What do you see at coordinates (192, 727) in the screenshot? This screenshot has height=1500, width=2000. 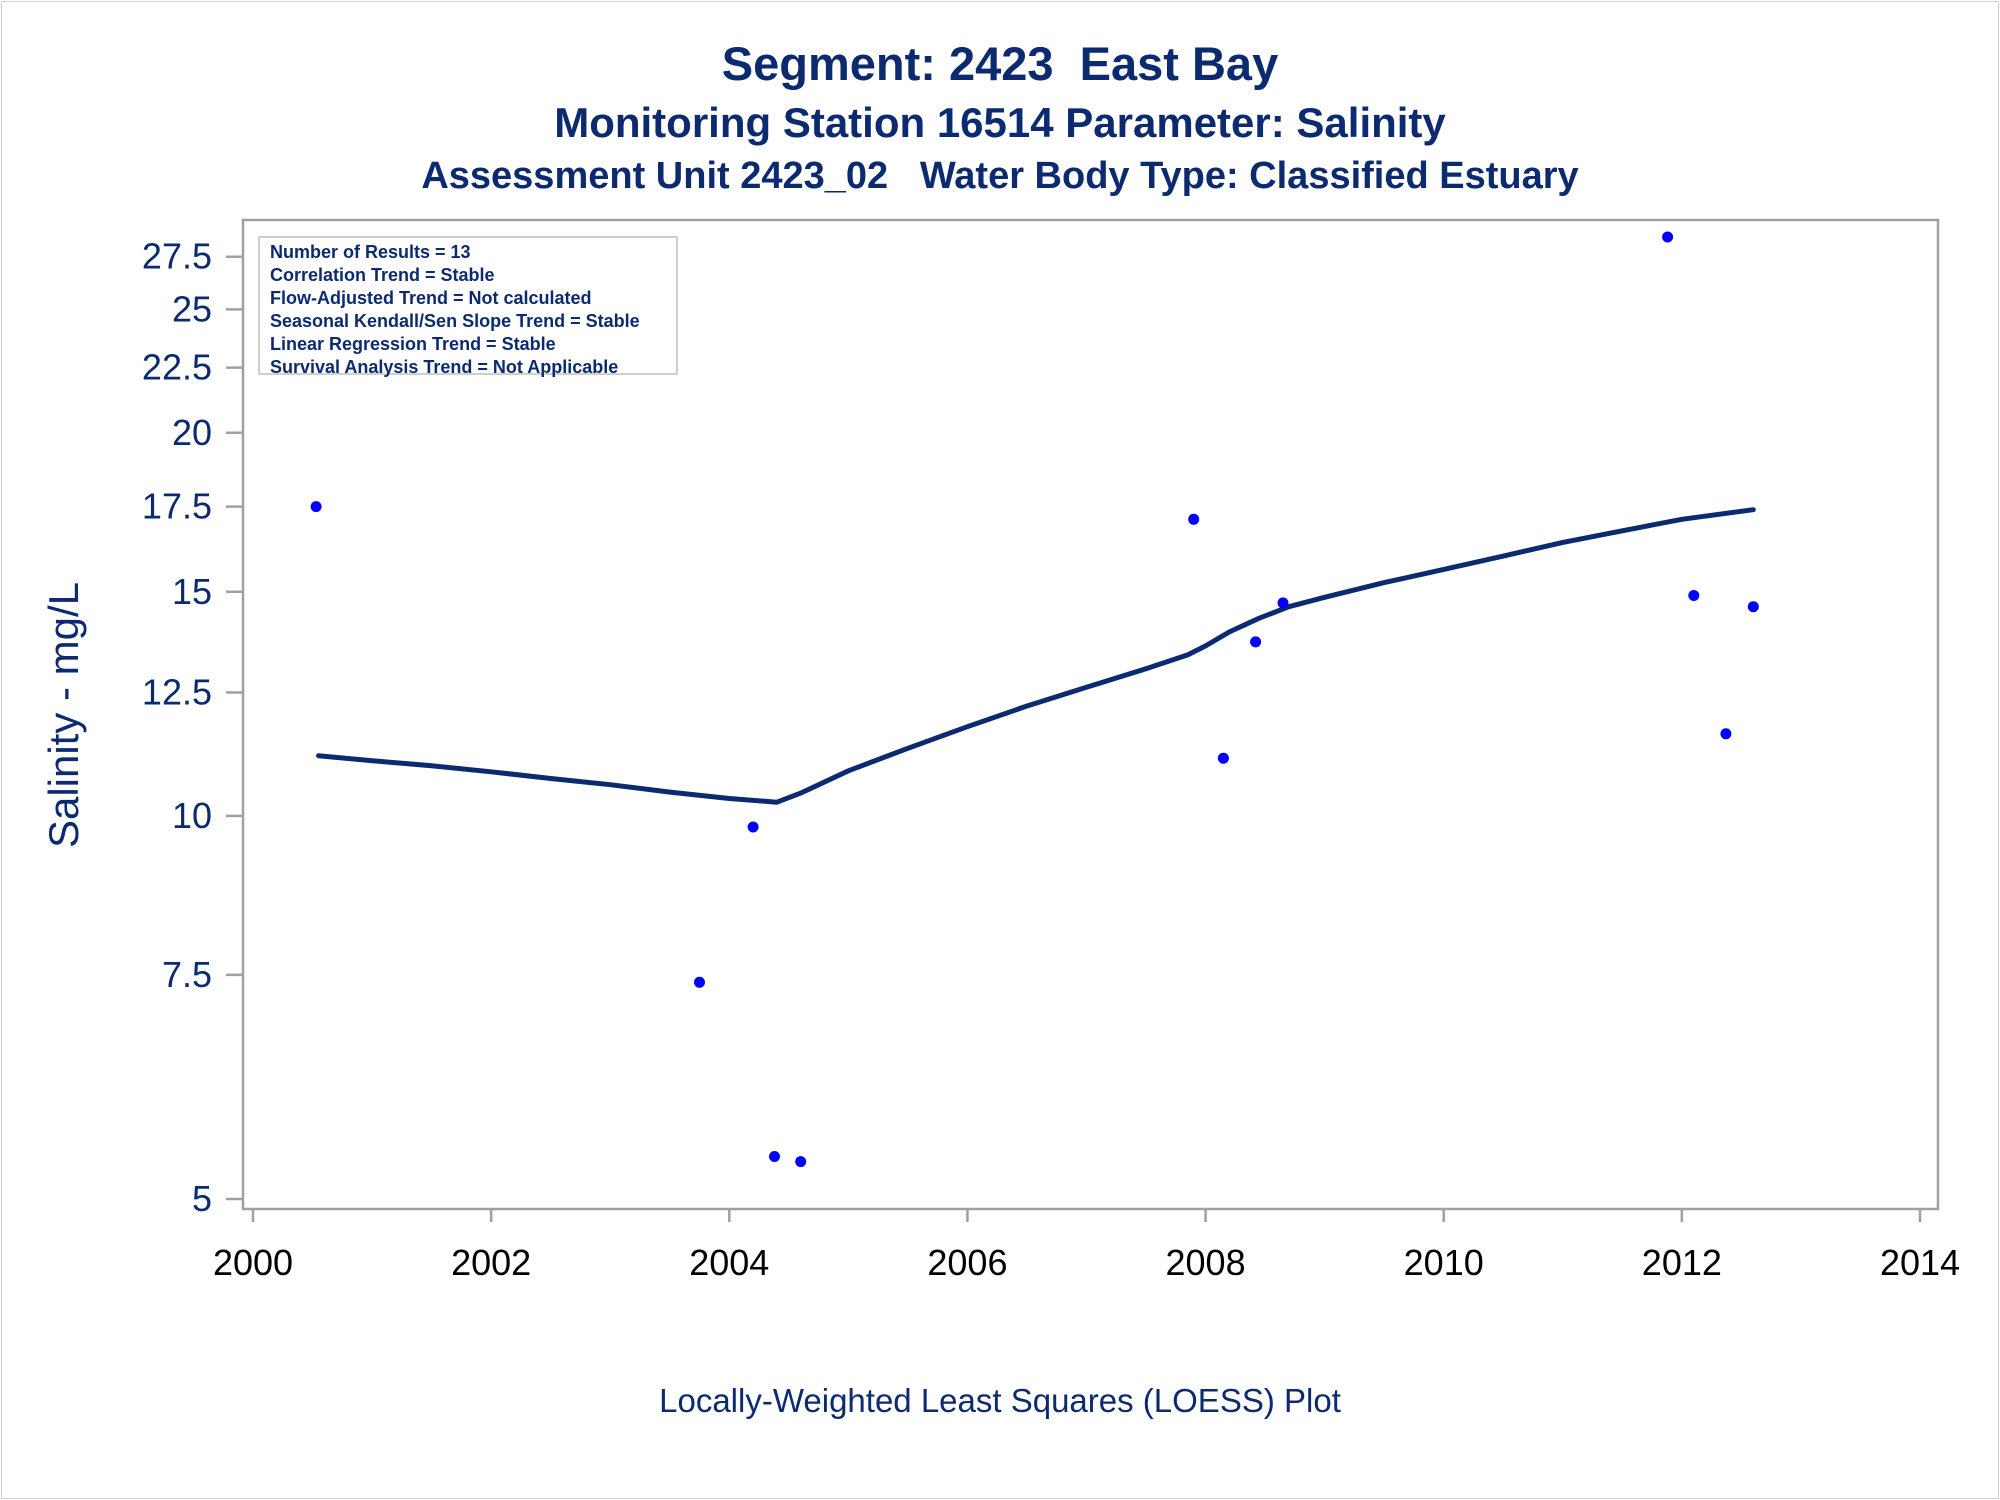 I see `y-axis: 5 7.5 10 12.5 15 17.5 20 22.5 25 27.5` at bounding box center [192, 727].